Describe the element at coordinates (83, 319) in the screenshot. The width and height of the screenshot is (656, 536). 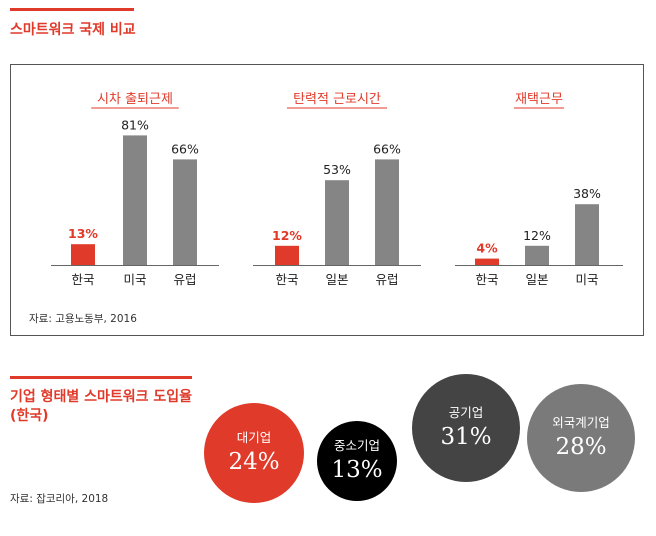
I see `section1-source: 자료: 고용노동부, 2016` at that location.